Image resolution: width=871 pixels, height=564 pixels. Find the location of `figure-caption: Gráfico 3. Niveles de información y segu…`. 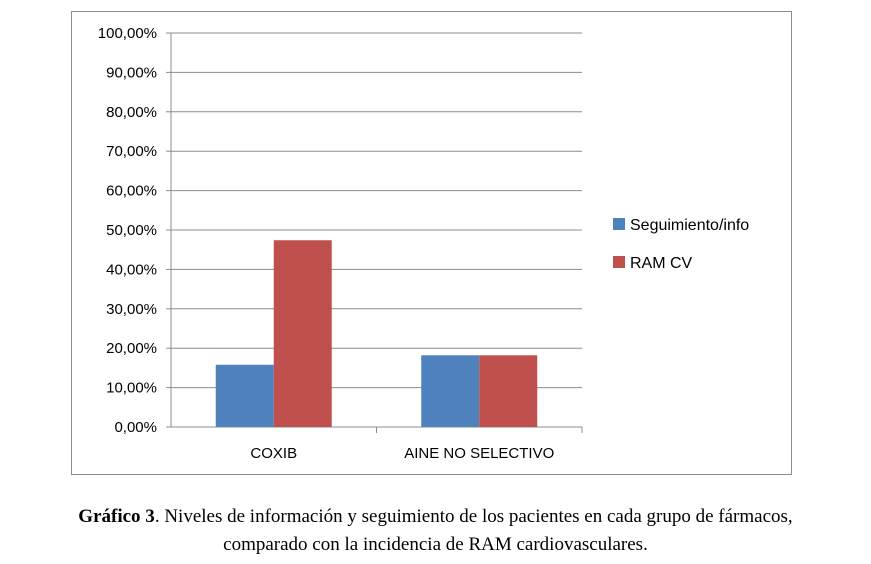

figure-caption: Gráfico 3. Niveles de información y segu… is located at coordinates (435, 531).